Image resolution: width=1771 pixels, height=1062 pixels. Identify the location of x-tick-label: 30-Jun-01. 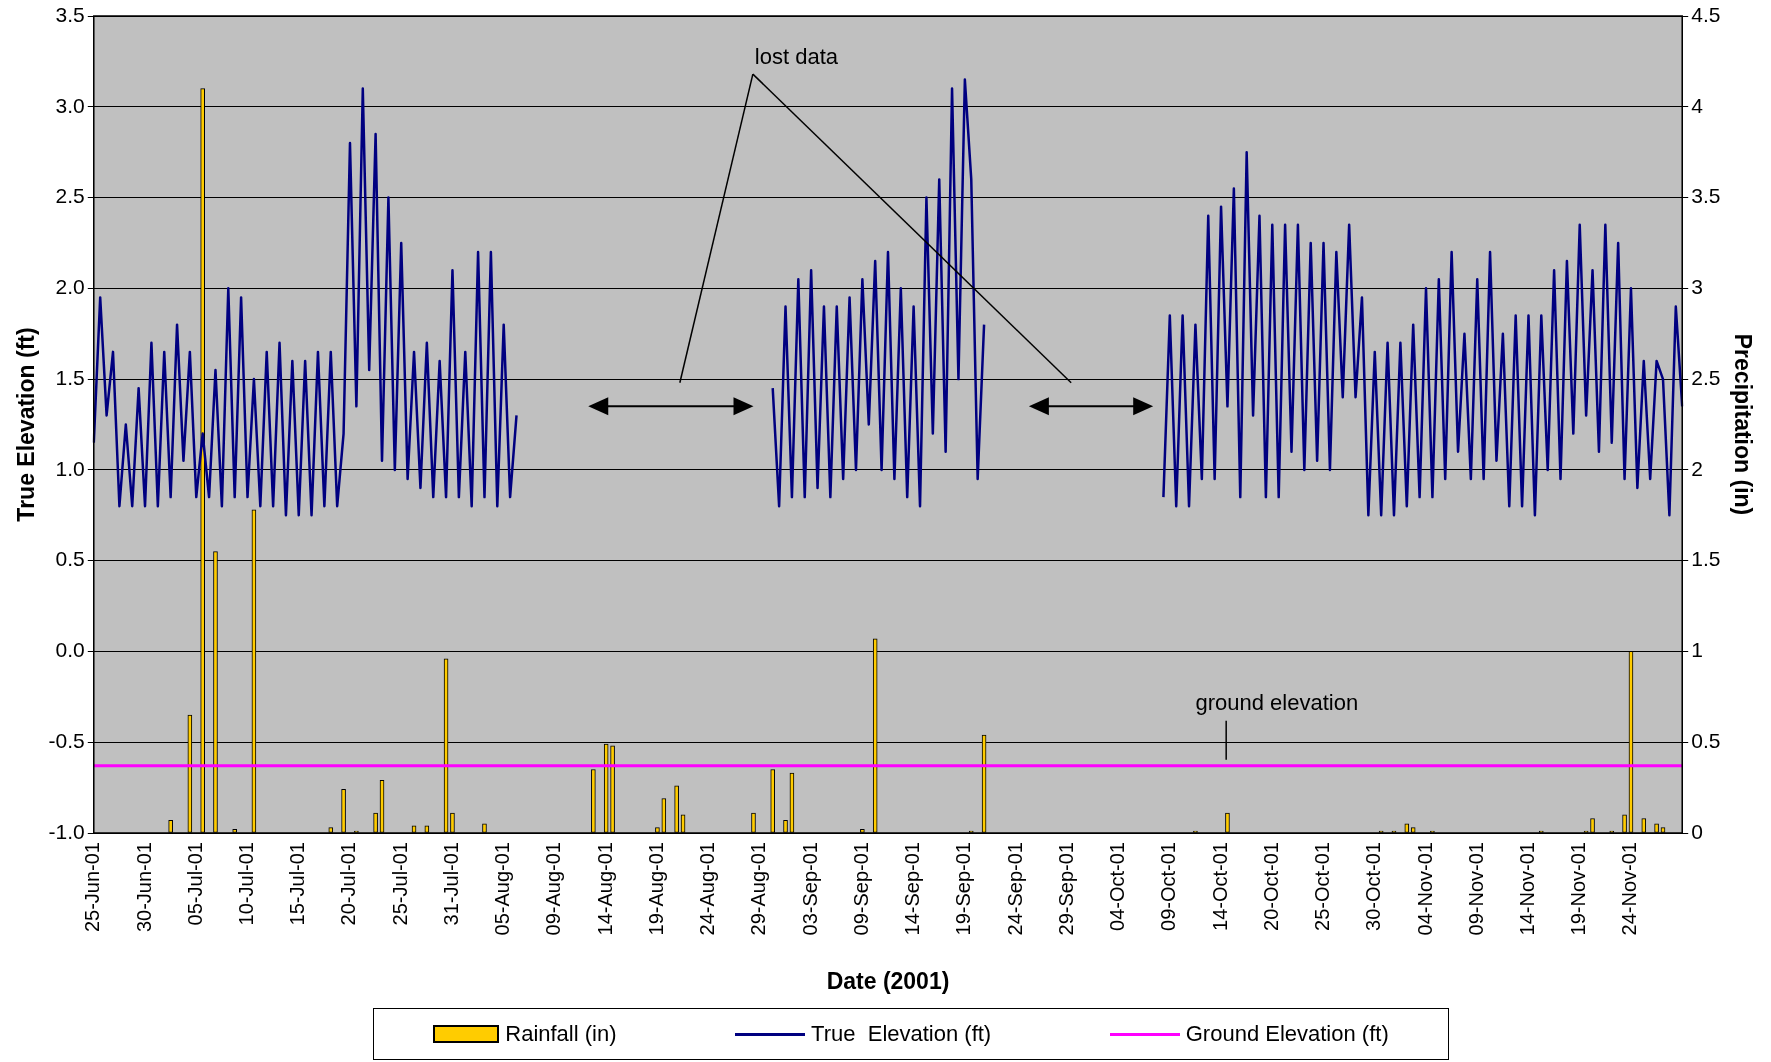
(143, 887).